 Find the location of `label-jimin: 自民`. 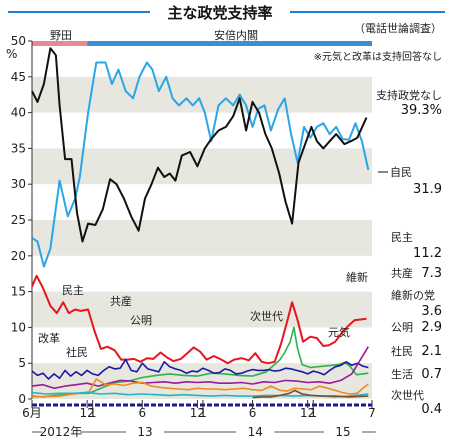

label-jimin: 自民 is located at coordinates (401, 172).